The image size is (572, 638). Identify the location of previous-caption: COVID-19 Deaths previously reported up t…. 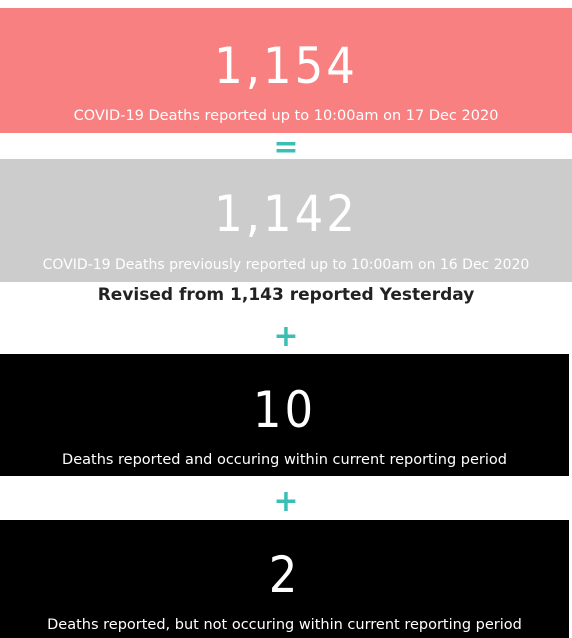
(286, 265).